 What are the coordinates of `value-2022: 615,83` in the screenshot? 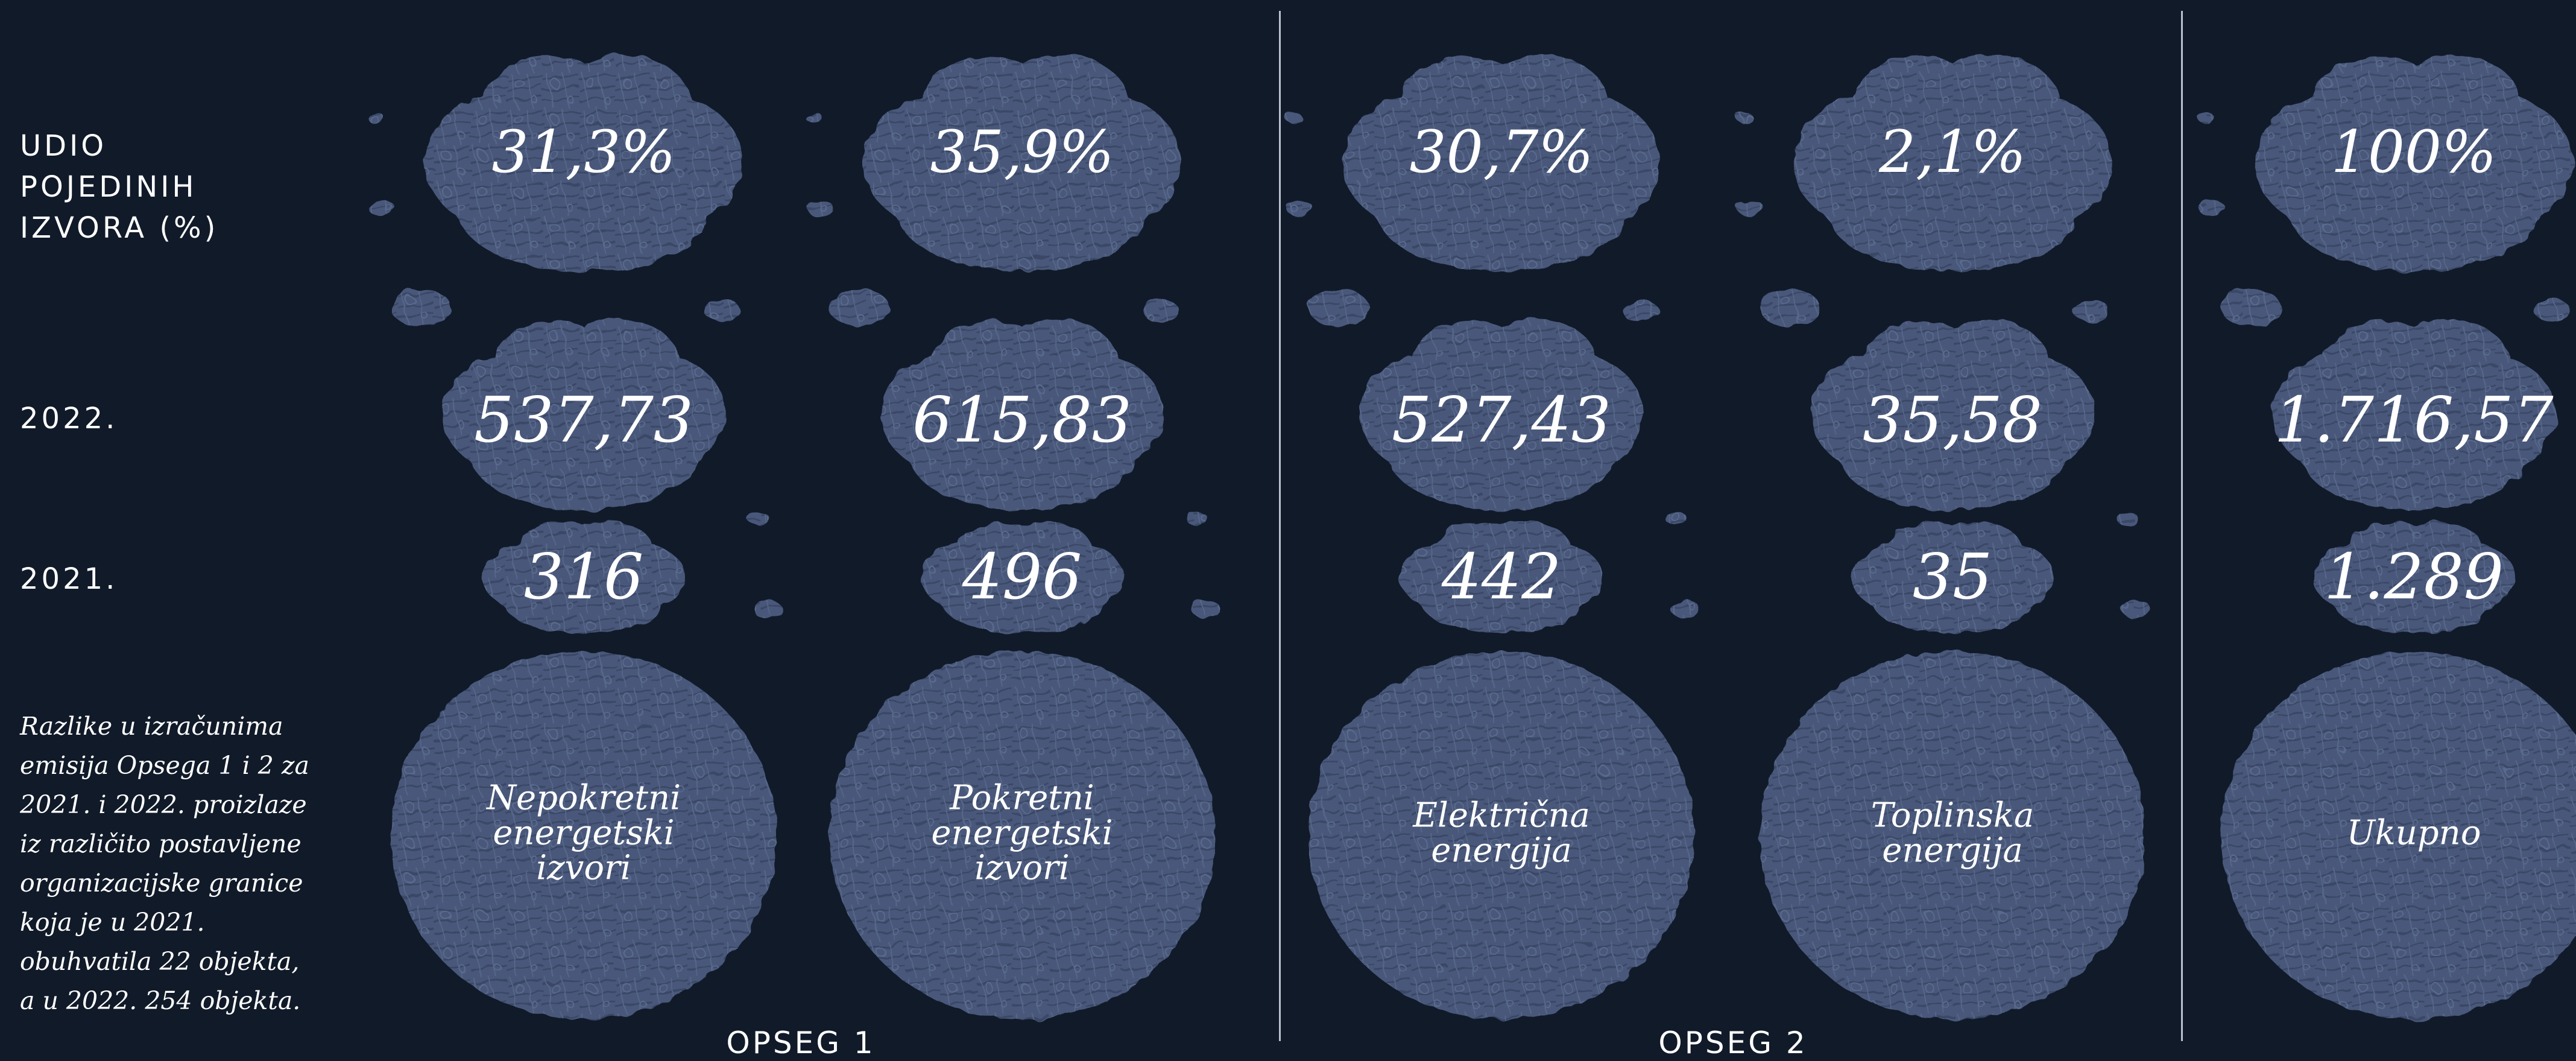 It's located at (1022, 420).